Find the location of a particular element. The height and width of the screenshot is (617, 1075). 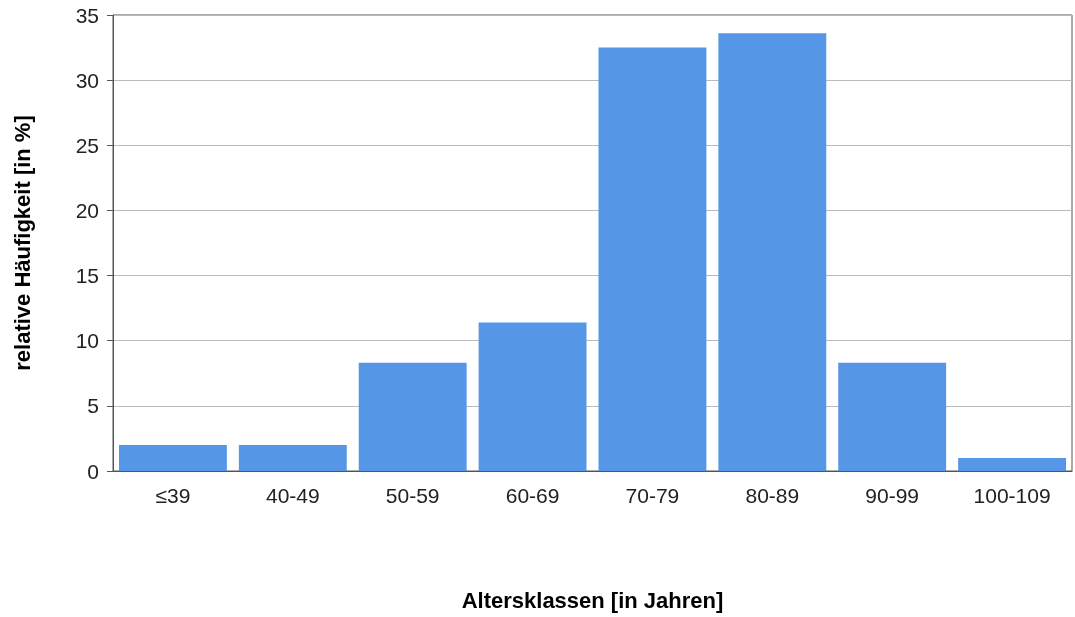

y-tick-label: 10 is located at coordinates (87, 341).